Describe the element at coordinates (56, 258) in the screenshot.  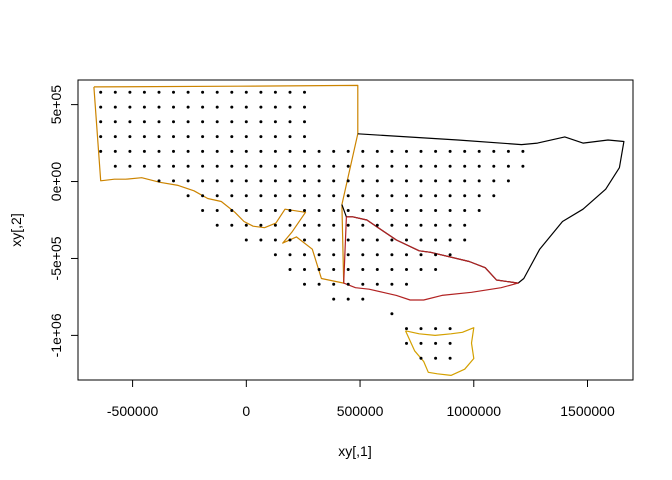
I see `y-tick-label: -5e+05` at that location.